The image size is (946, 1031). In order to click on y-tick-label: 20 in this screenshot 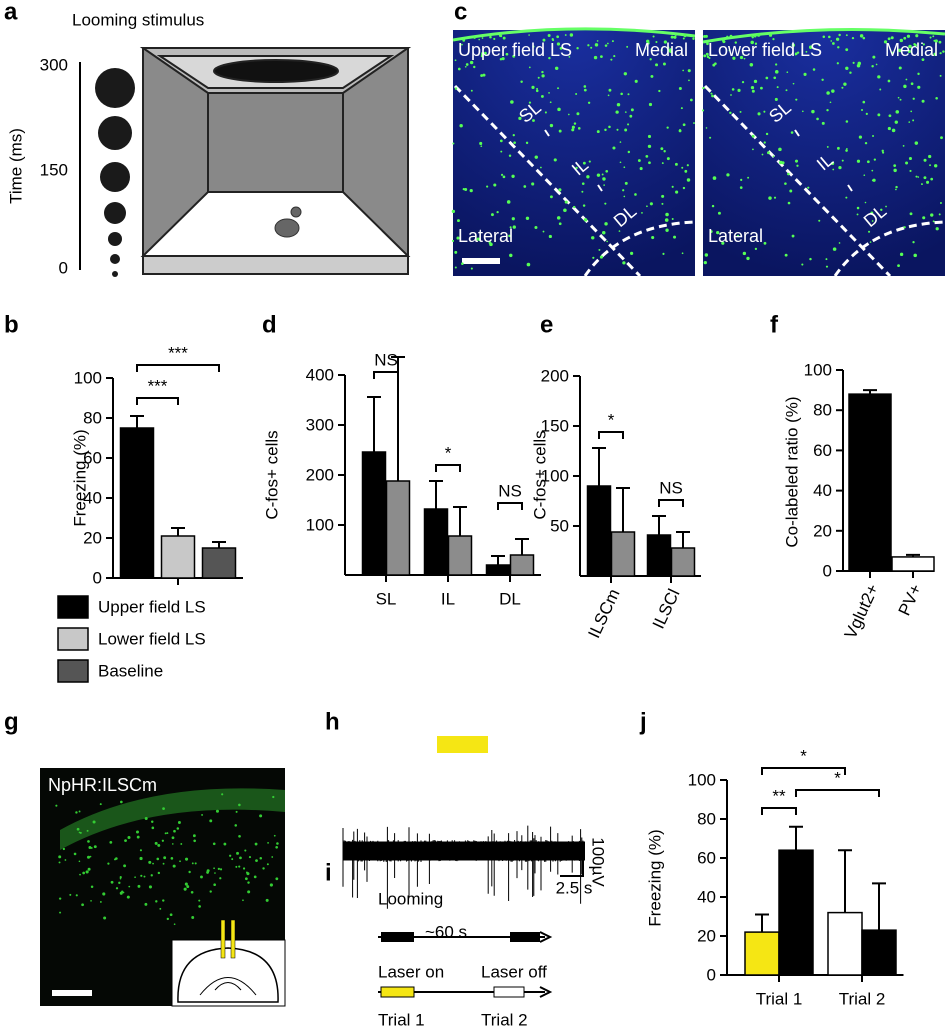, I will do `click(706, 936)`.